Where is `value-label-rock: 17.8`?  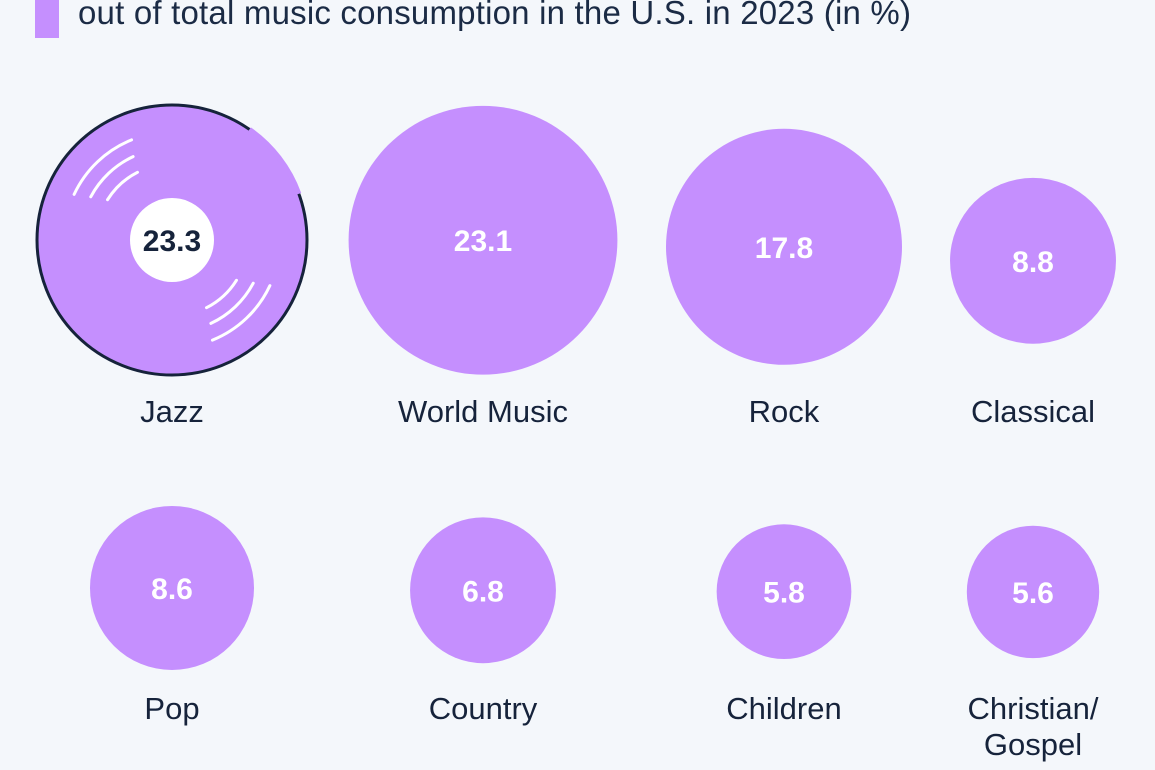 value-label-rock: 17.8 is located at coordinates (784, 248).